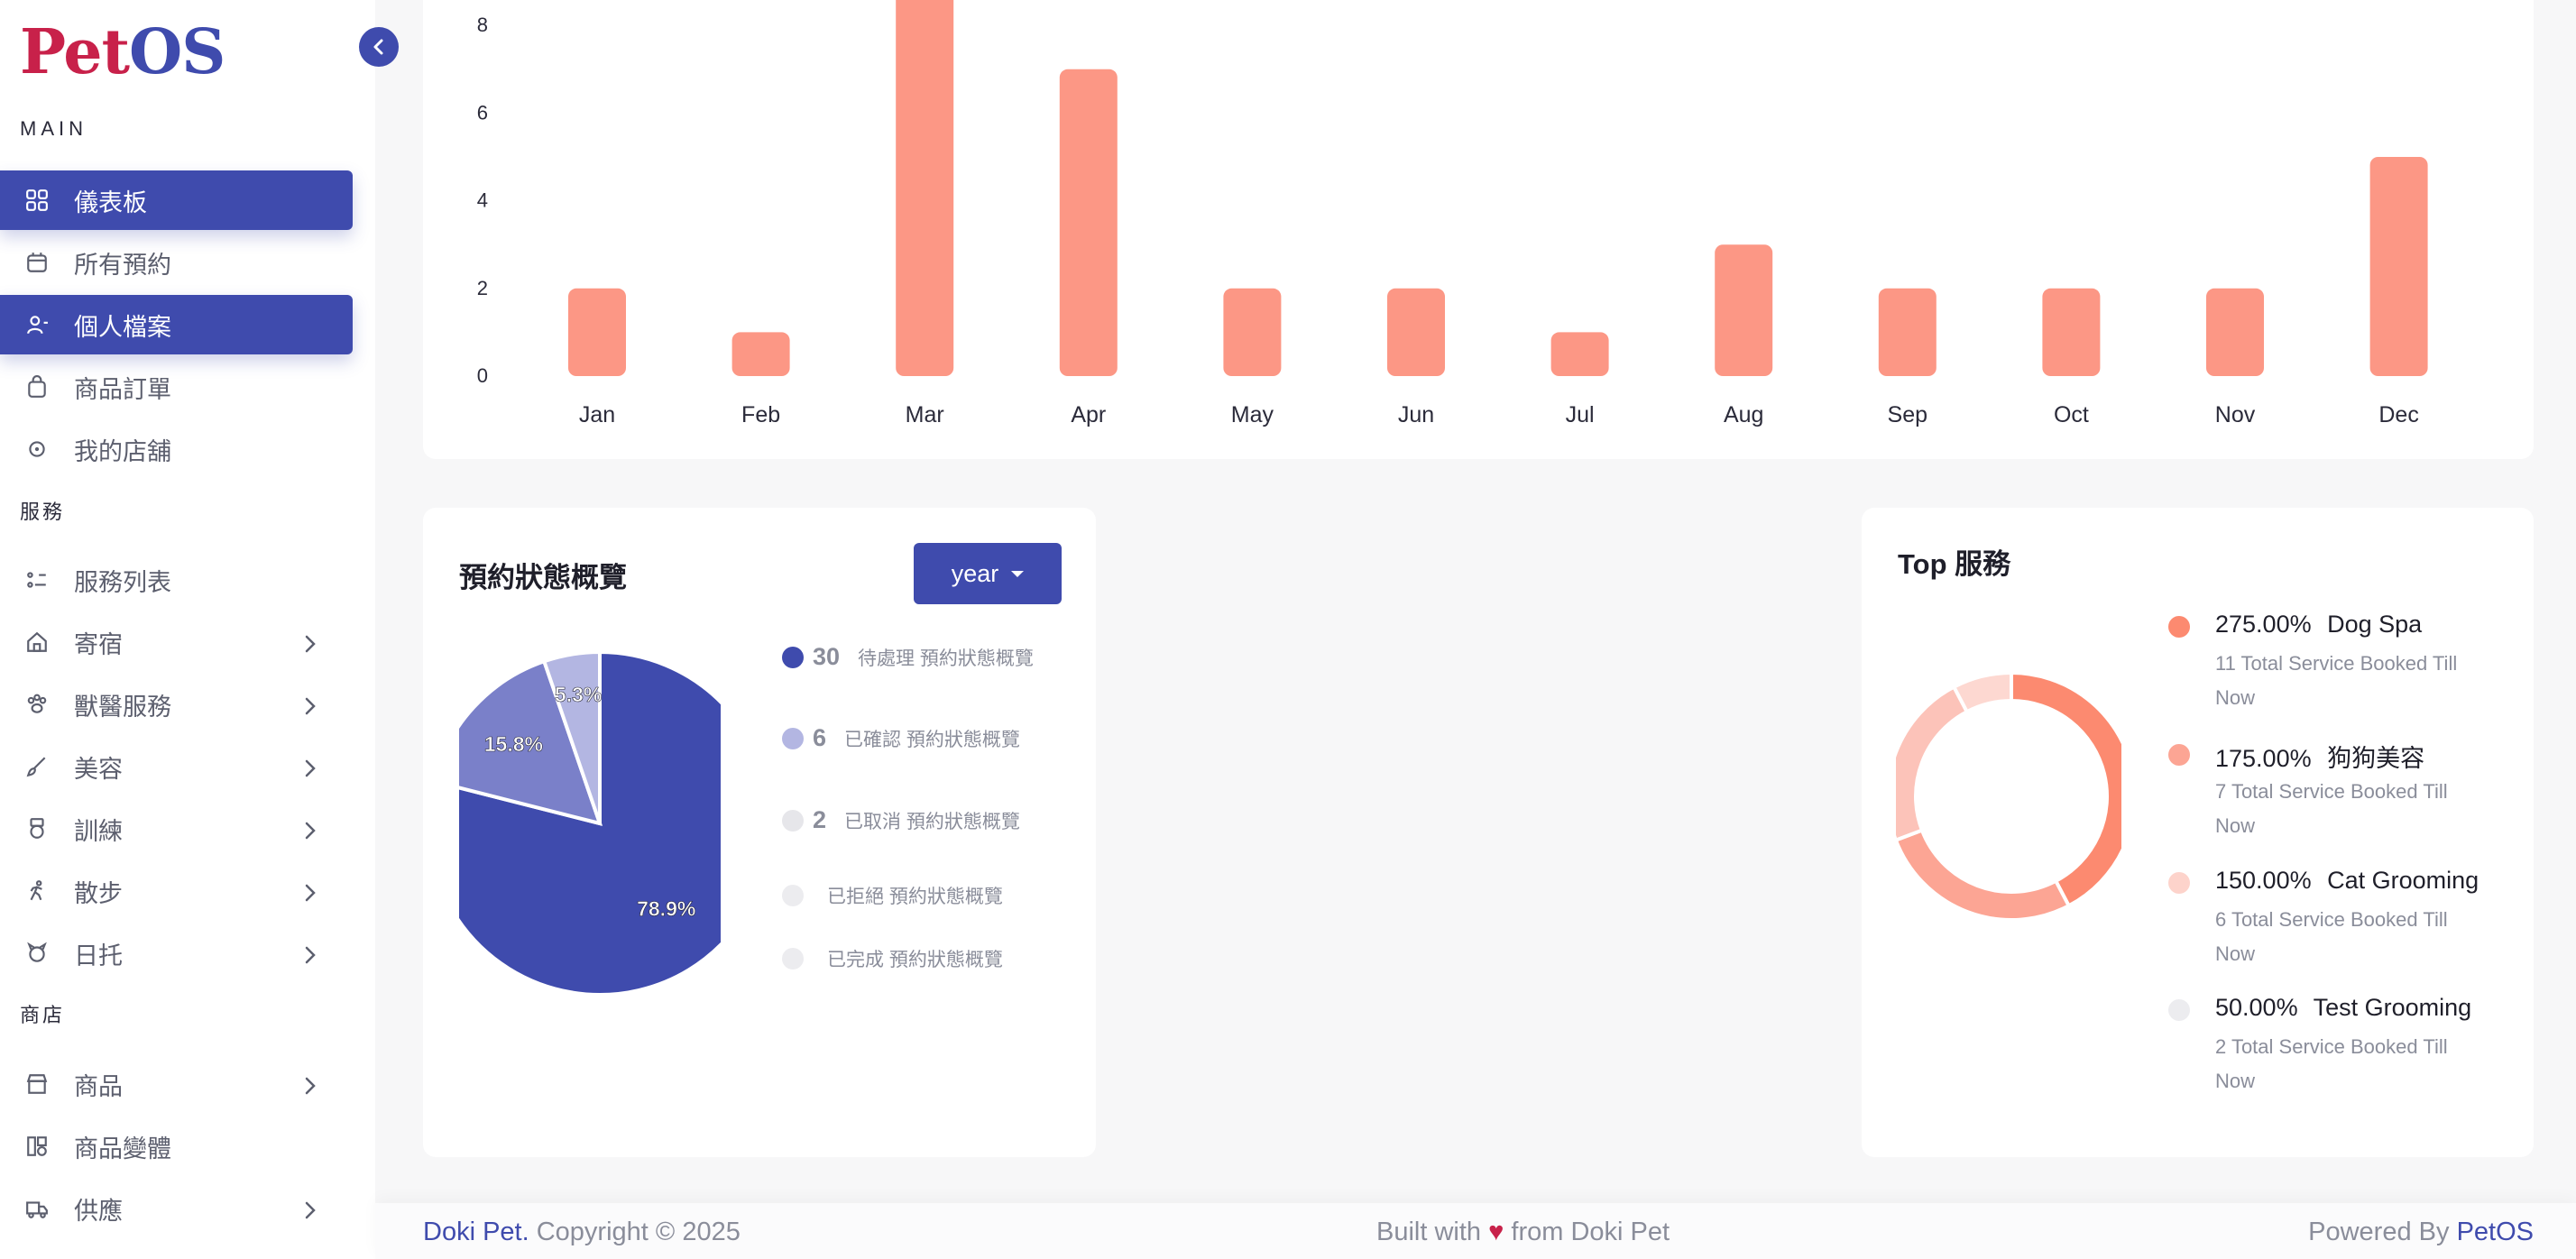 The width and height of the screenshot is (2576, 1259). I want to click on service-percent: 50.00%, so click(2256, 1007).